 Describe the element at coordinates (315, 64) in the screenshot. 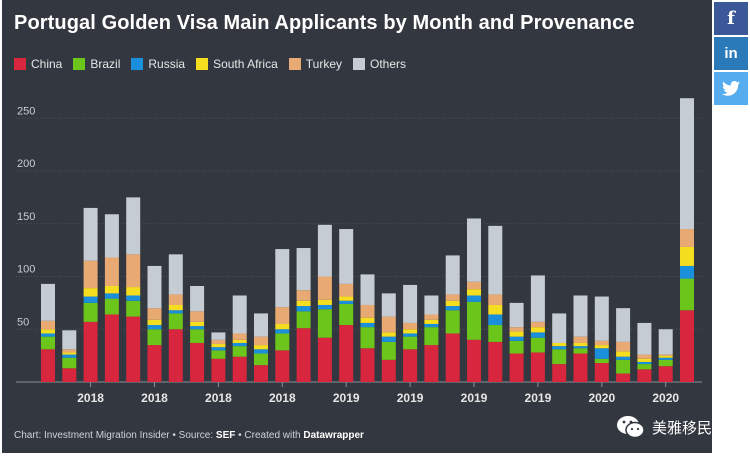

I see `legend-item-turkey: Turkey` at that location.